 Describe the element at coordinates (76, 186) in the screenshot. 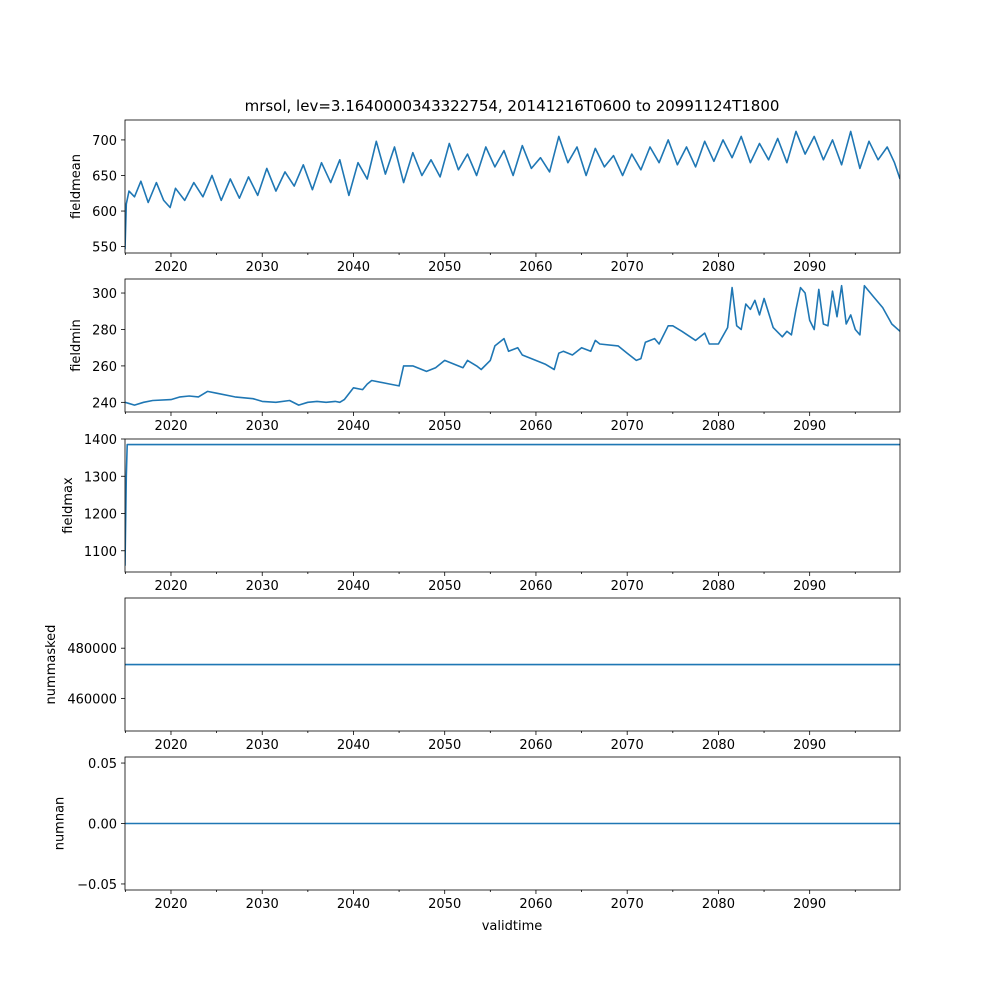

I see `y-axis-label: fieldmean` at that location.